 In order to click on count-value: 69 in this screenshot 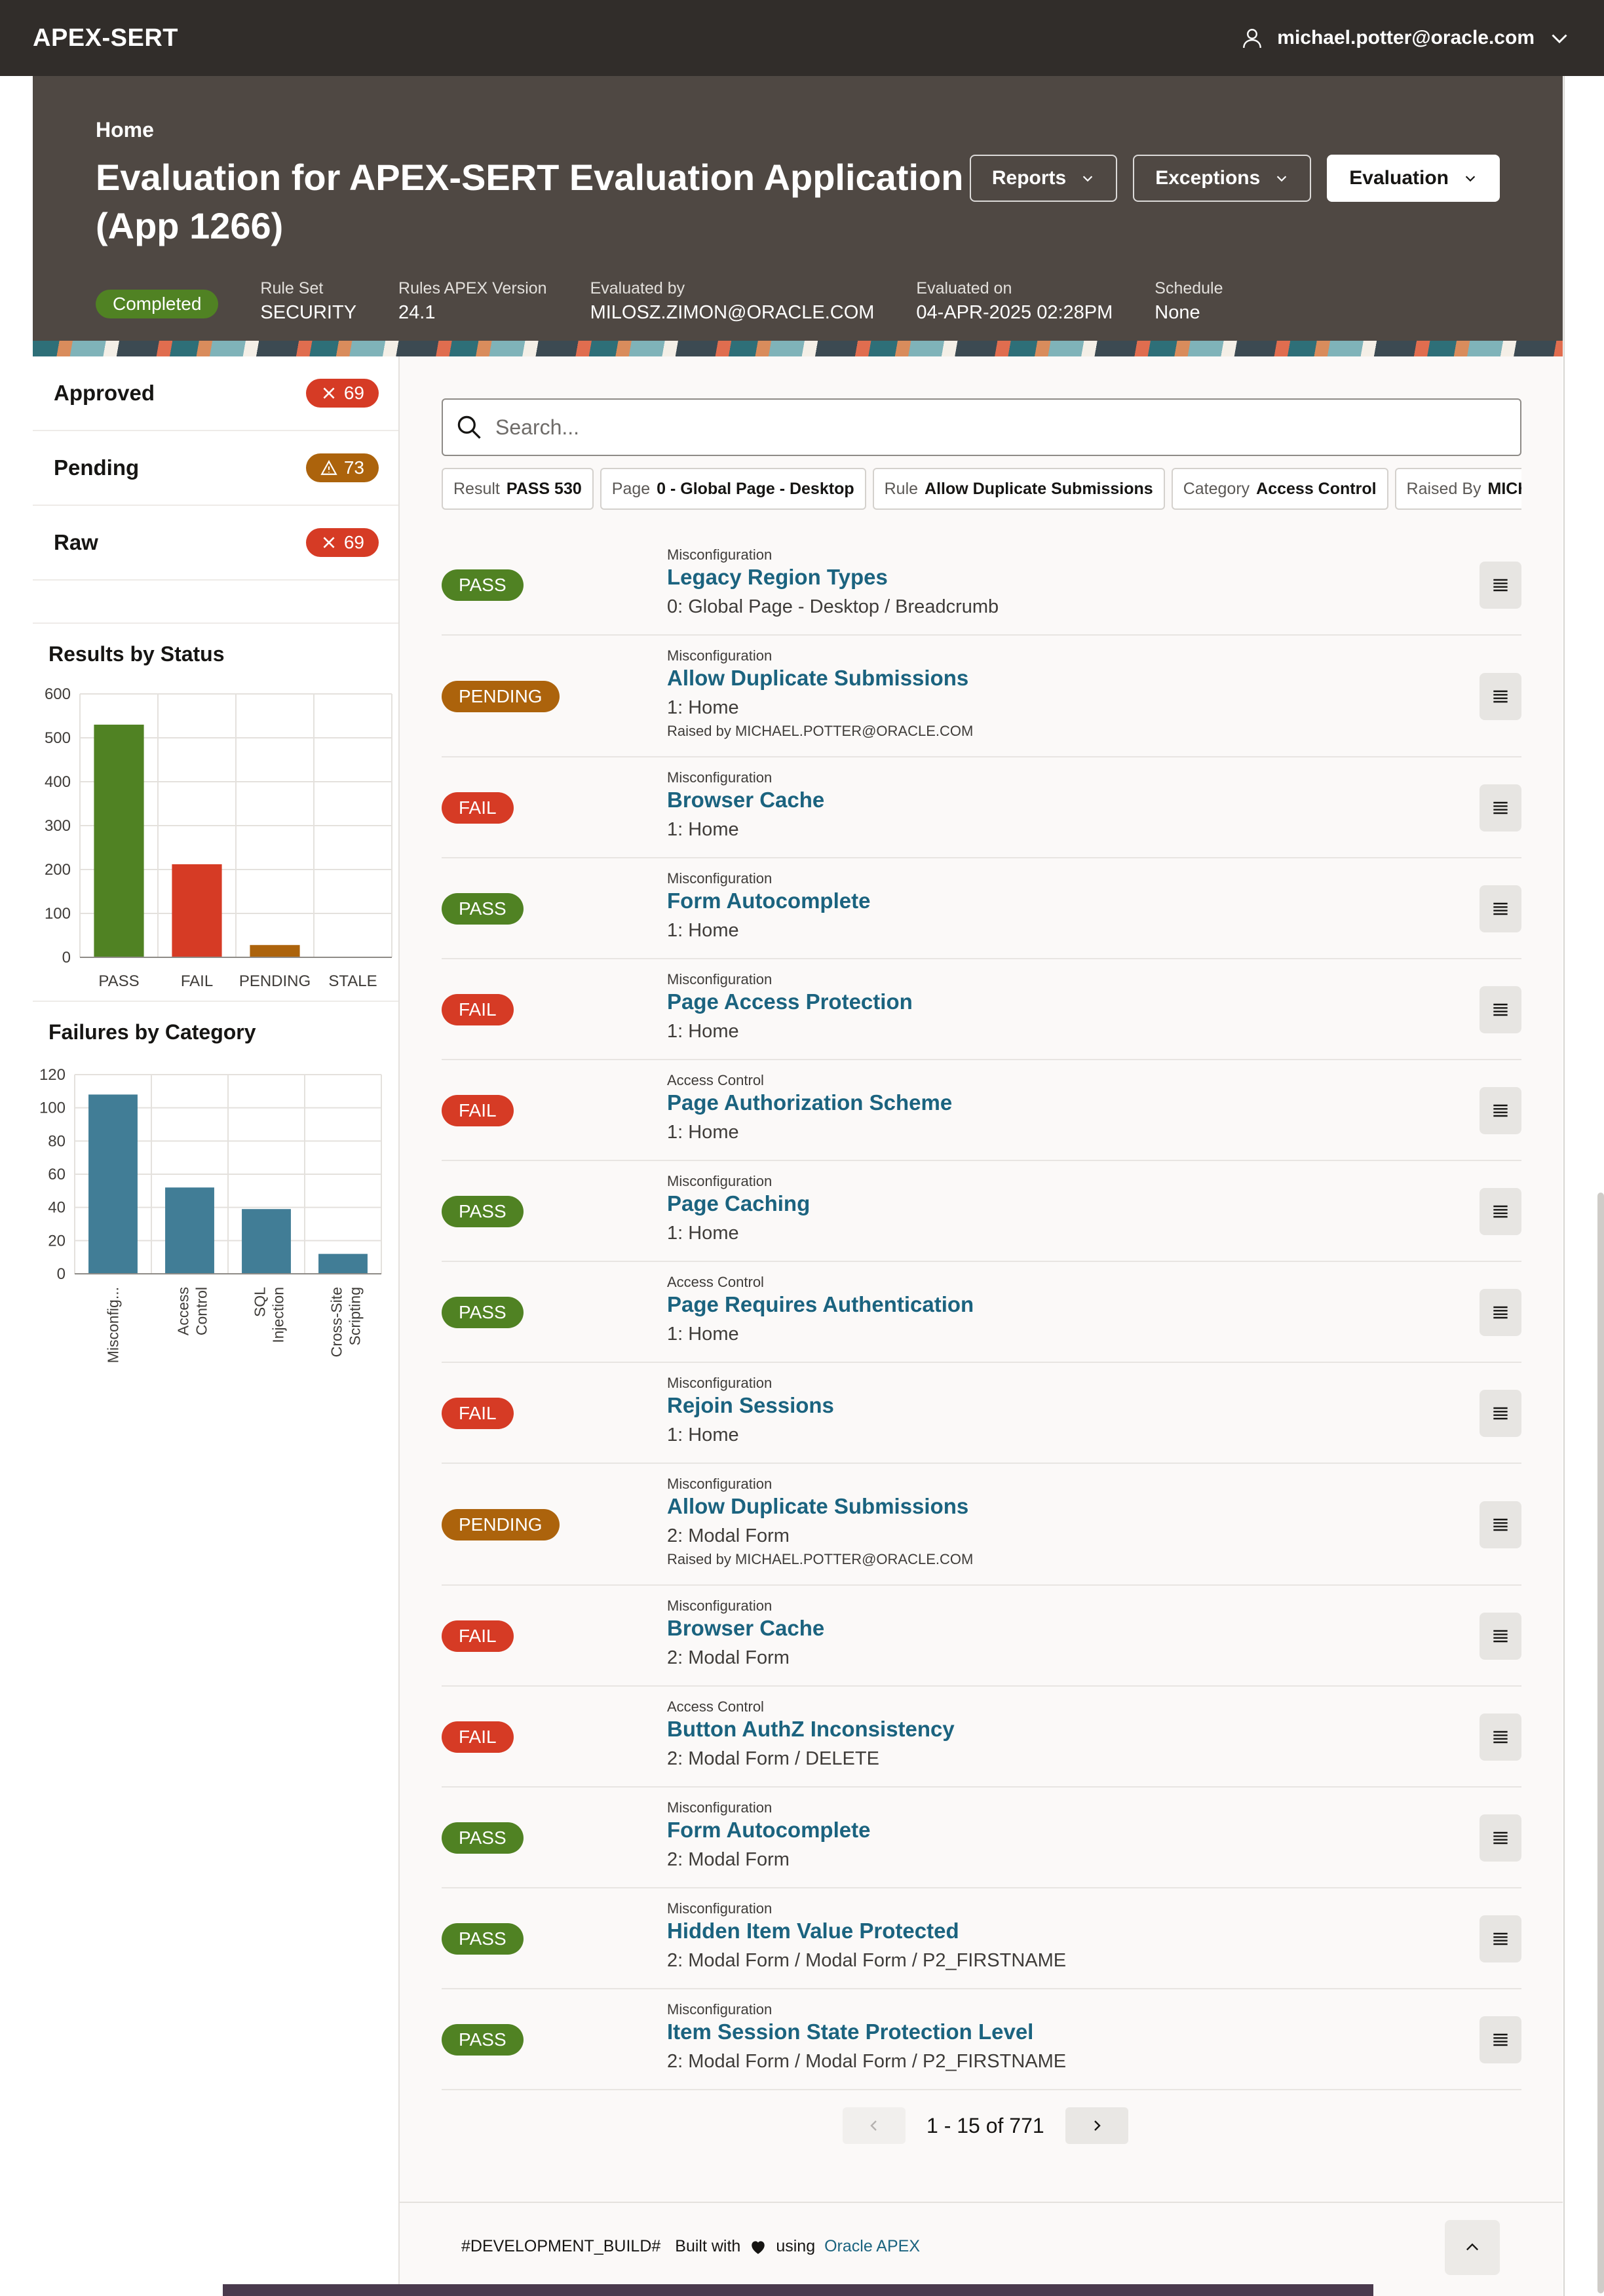, I will do `click(353, 542)`.